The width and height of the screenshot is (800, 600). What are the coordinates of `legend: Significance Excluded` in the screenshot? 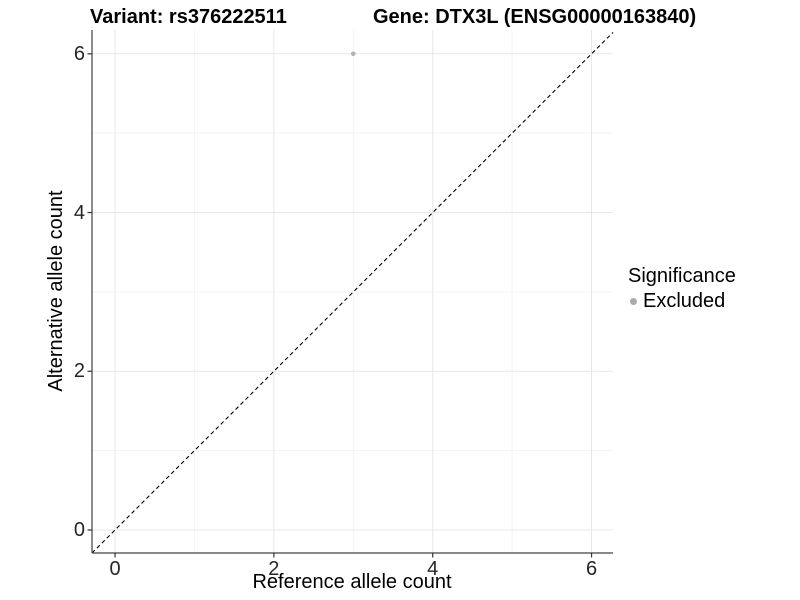 It's located at (682, 288).